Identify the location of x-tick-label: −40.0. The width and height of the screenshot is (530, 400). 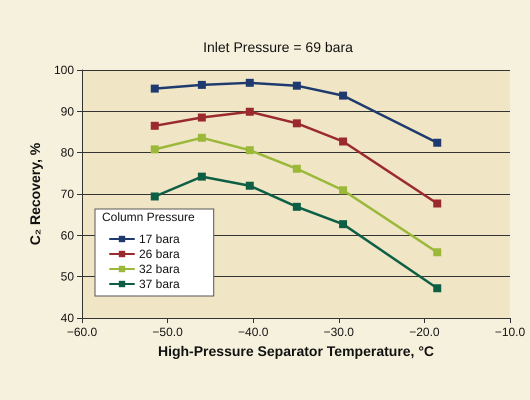
(253, 332).